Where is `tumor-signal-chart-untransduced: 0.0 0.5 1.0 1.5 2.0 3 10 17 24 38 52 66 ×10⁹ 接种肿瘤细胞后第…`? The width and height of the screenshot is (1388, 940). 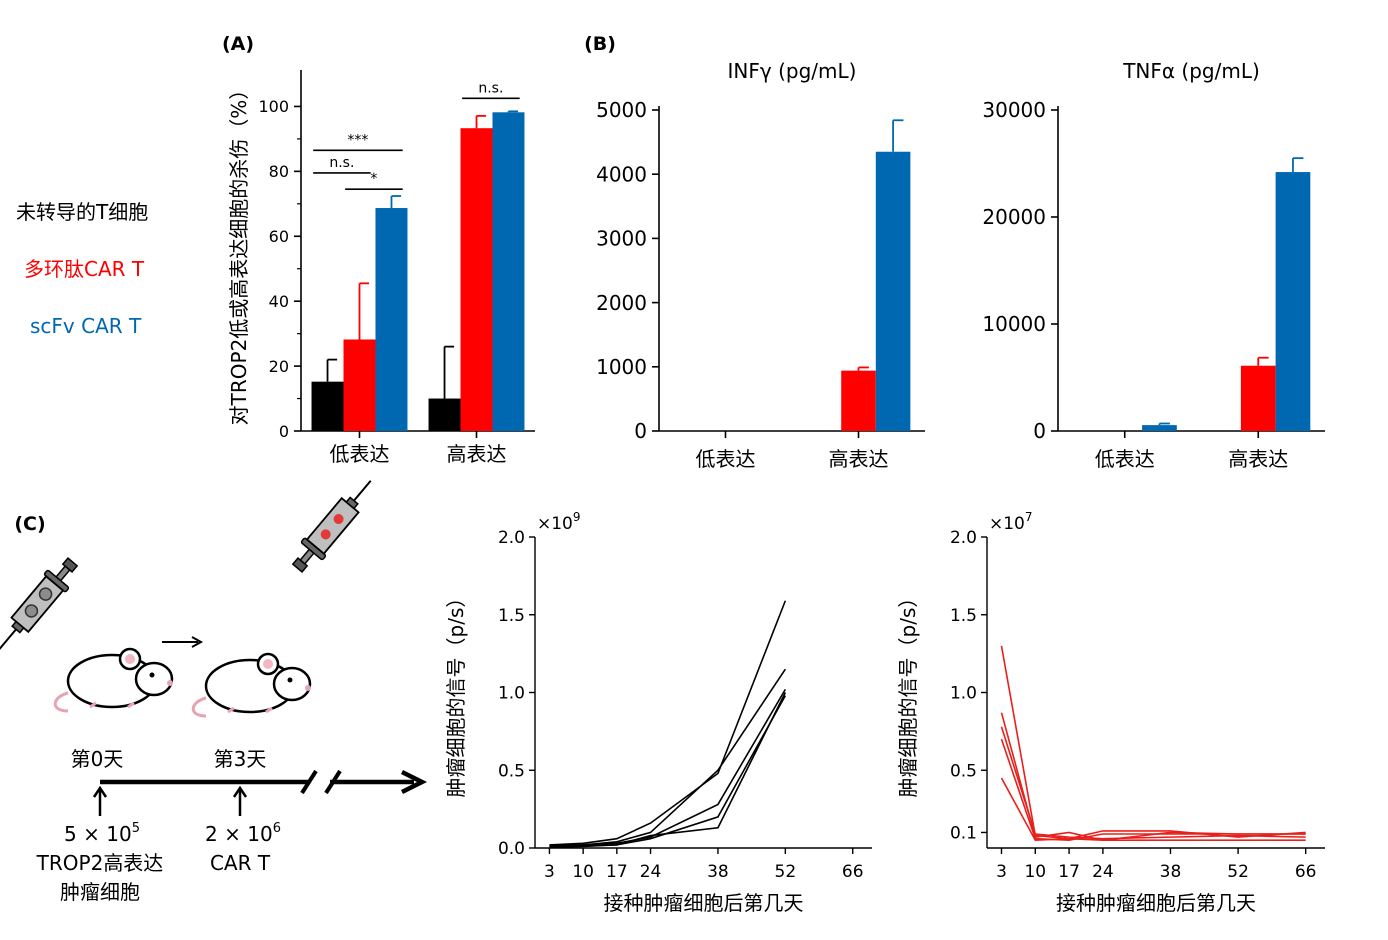 tumor-signal-chart-untransduced: 0.0 0.5 1.0 1.5 2.0 3 10 17 24 38 52 66 ×10⁹ 接种肿瘤细胞后第… is located at coordinates (658, 712).